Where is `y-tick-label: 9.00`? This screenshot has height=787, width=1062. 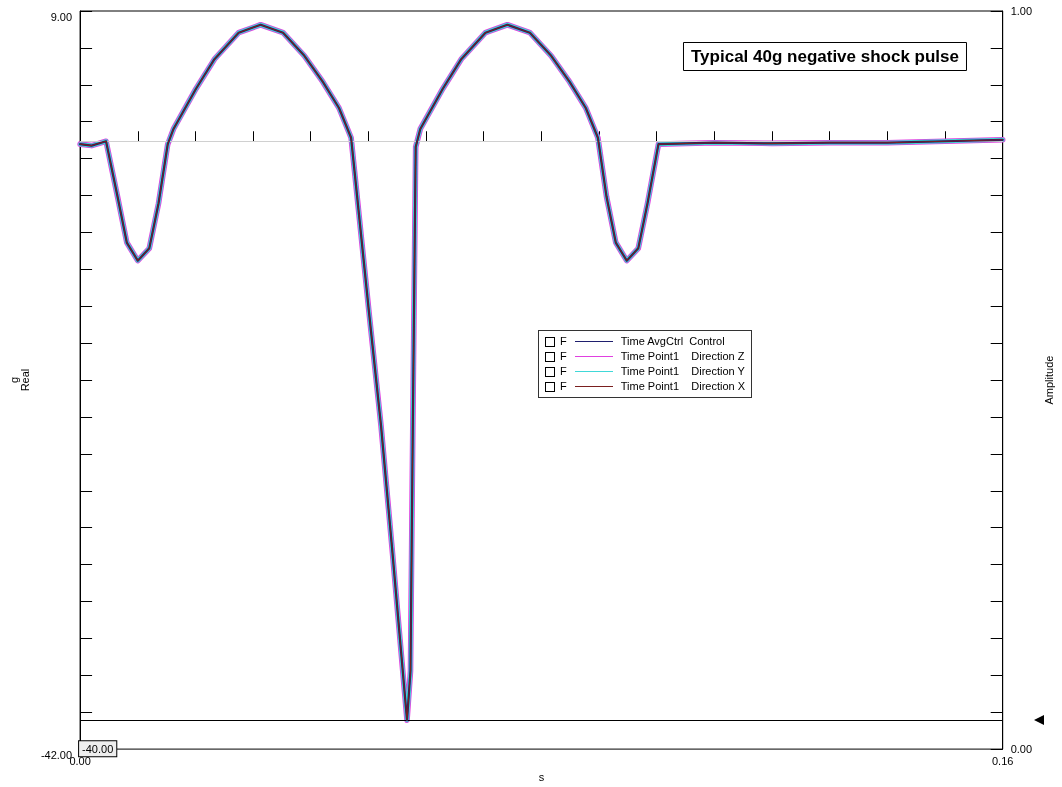 y-tick-label: 9.00 is located at coordinates (61, 16).